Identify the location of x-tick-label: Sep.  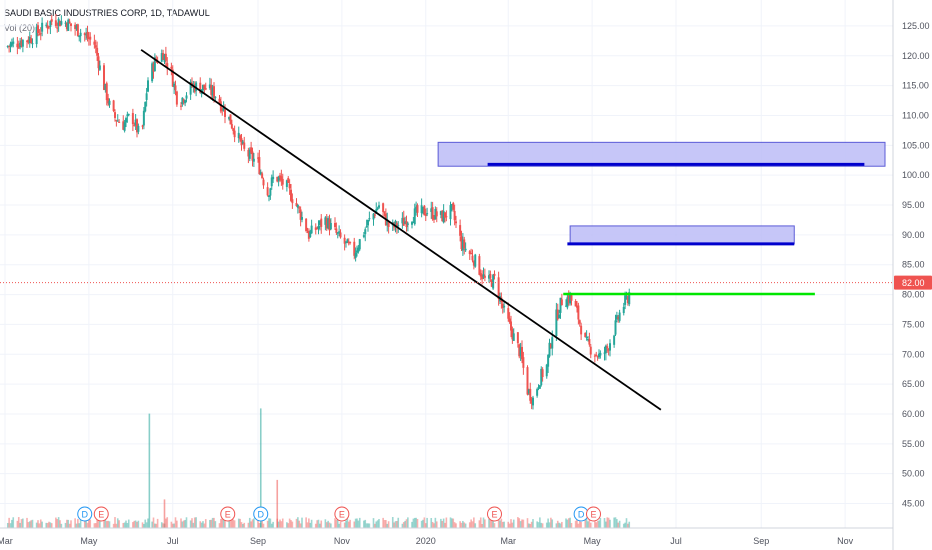
(258, 541).